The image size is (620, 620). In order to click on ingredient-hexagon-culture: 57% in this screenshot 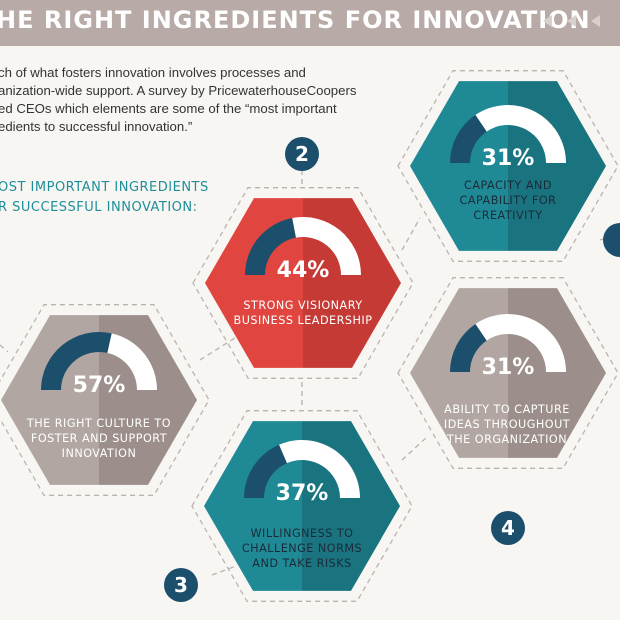, I will do `click(105, 400)`.